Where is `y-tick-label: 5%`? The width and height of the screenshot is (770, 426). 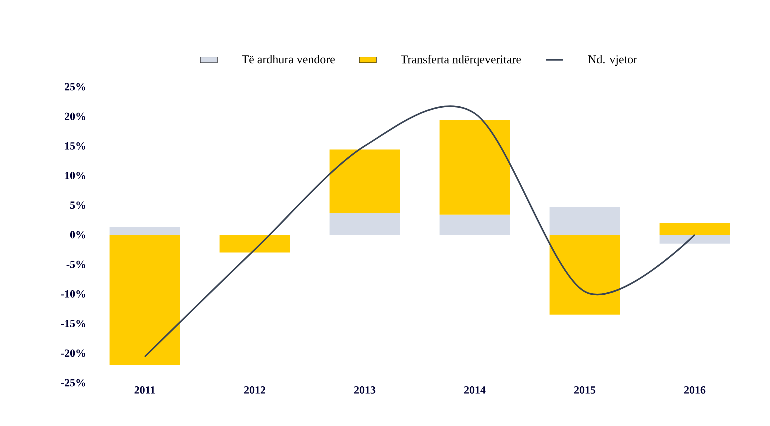 y-tick-label: 5% is located at coordinates (78, 206).